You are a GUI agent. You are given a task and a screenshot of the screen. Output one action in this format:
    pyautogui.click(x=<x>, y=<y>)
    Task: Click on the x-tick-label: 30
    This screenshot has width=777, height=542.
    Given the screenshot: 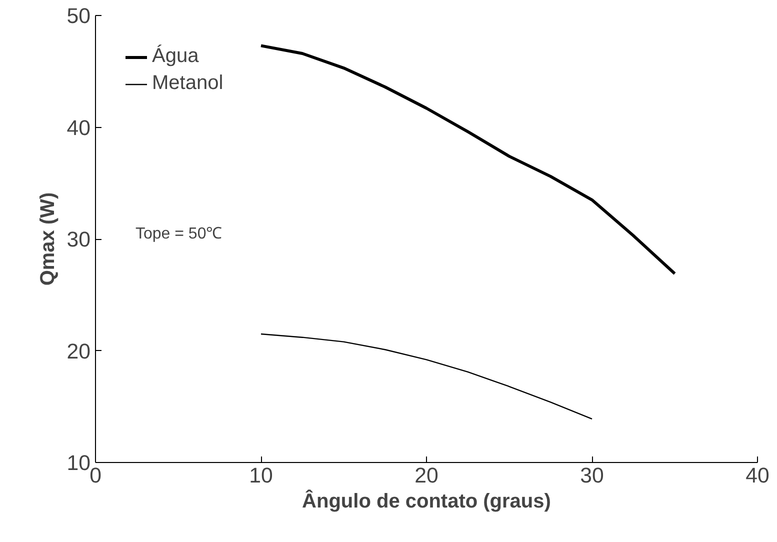 What is the action you would take?
    pyautogui.click(x=592, y=476)
    